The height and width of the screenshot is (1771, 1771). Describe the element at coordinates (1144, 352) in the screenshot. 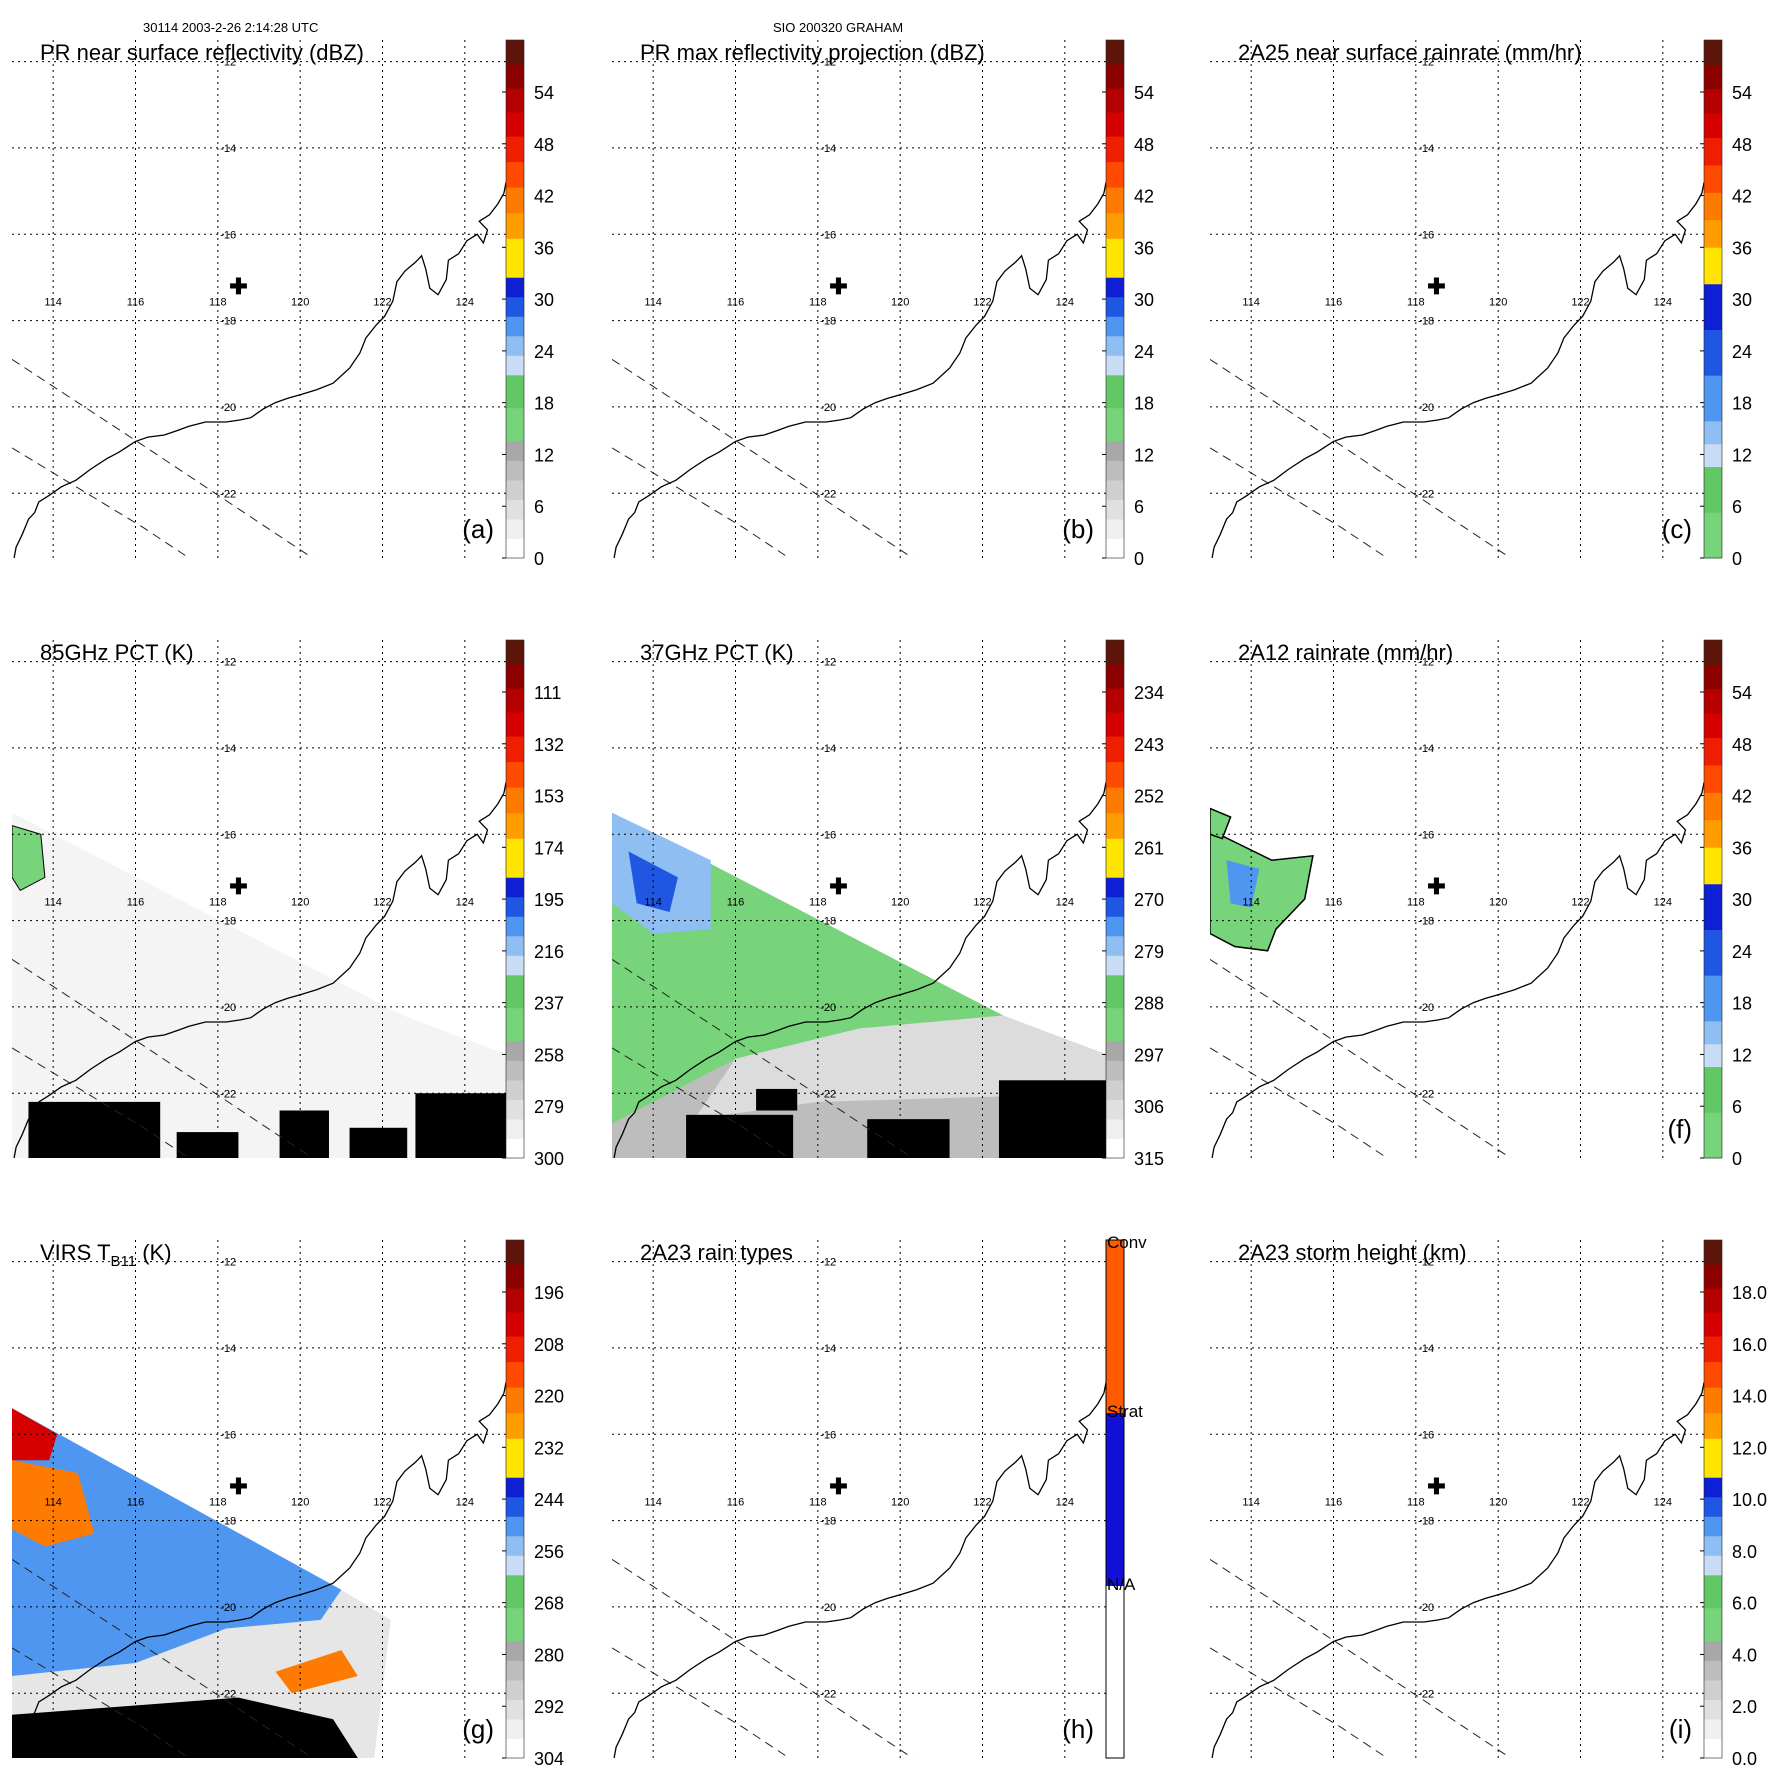

I see `colorbar-label-24: 24` at that location.